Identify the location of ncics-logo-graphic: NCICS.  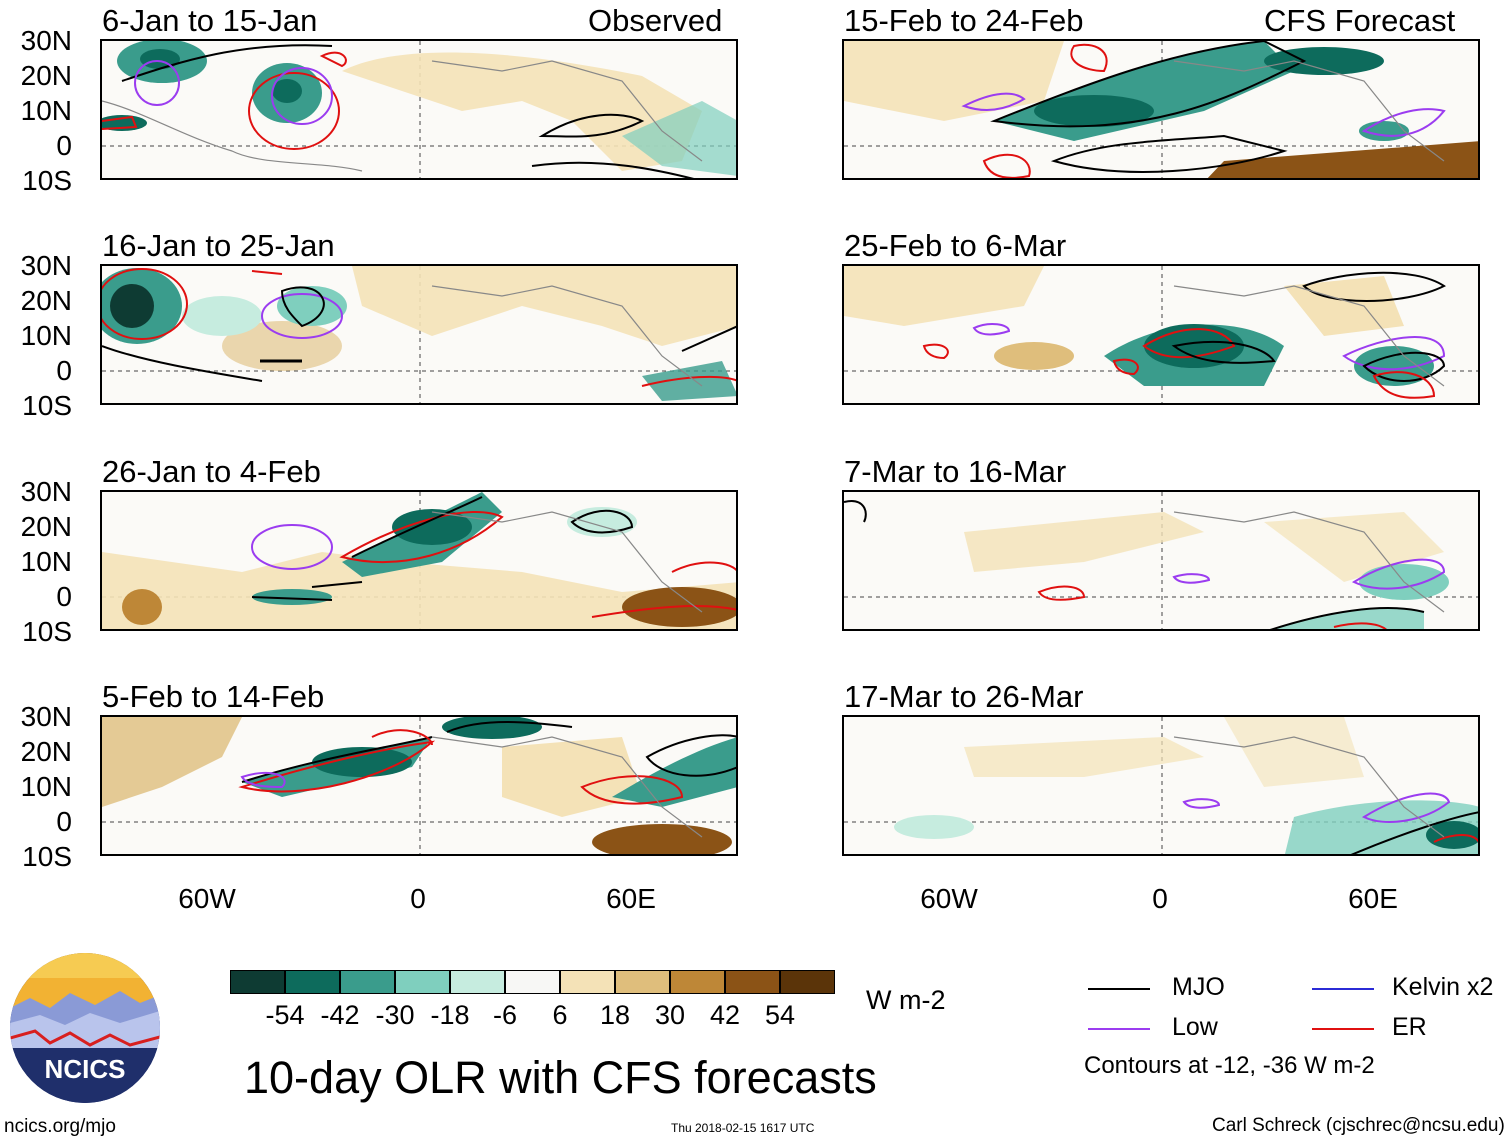
(85, 1028).